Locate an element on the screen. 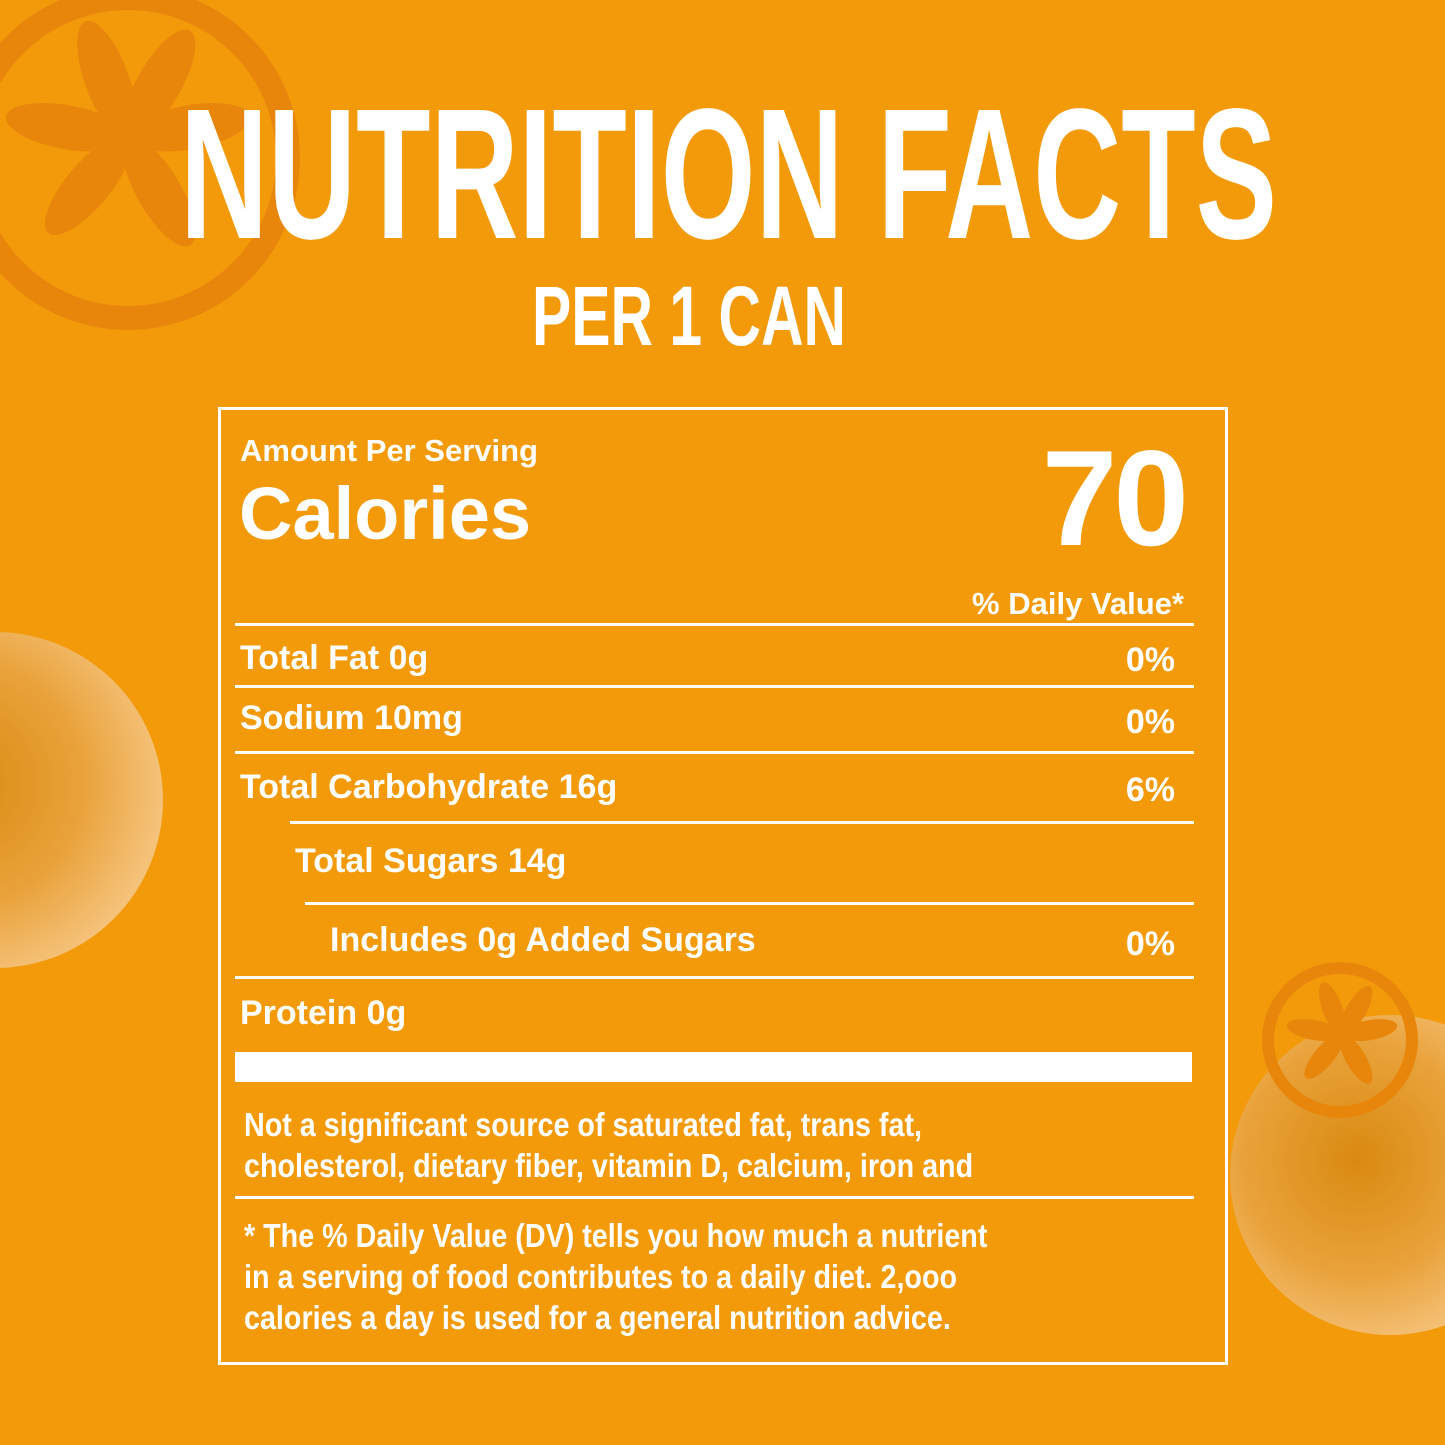  daily-value-header: % Daily Value* is located at coordinates (1078, 603).